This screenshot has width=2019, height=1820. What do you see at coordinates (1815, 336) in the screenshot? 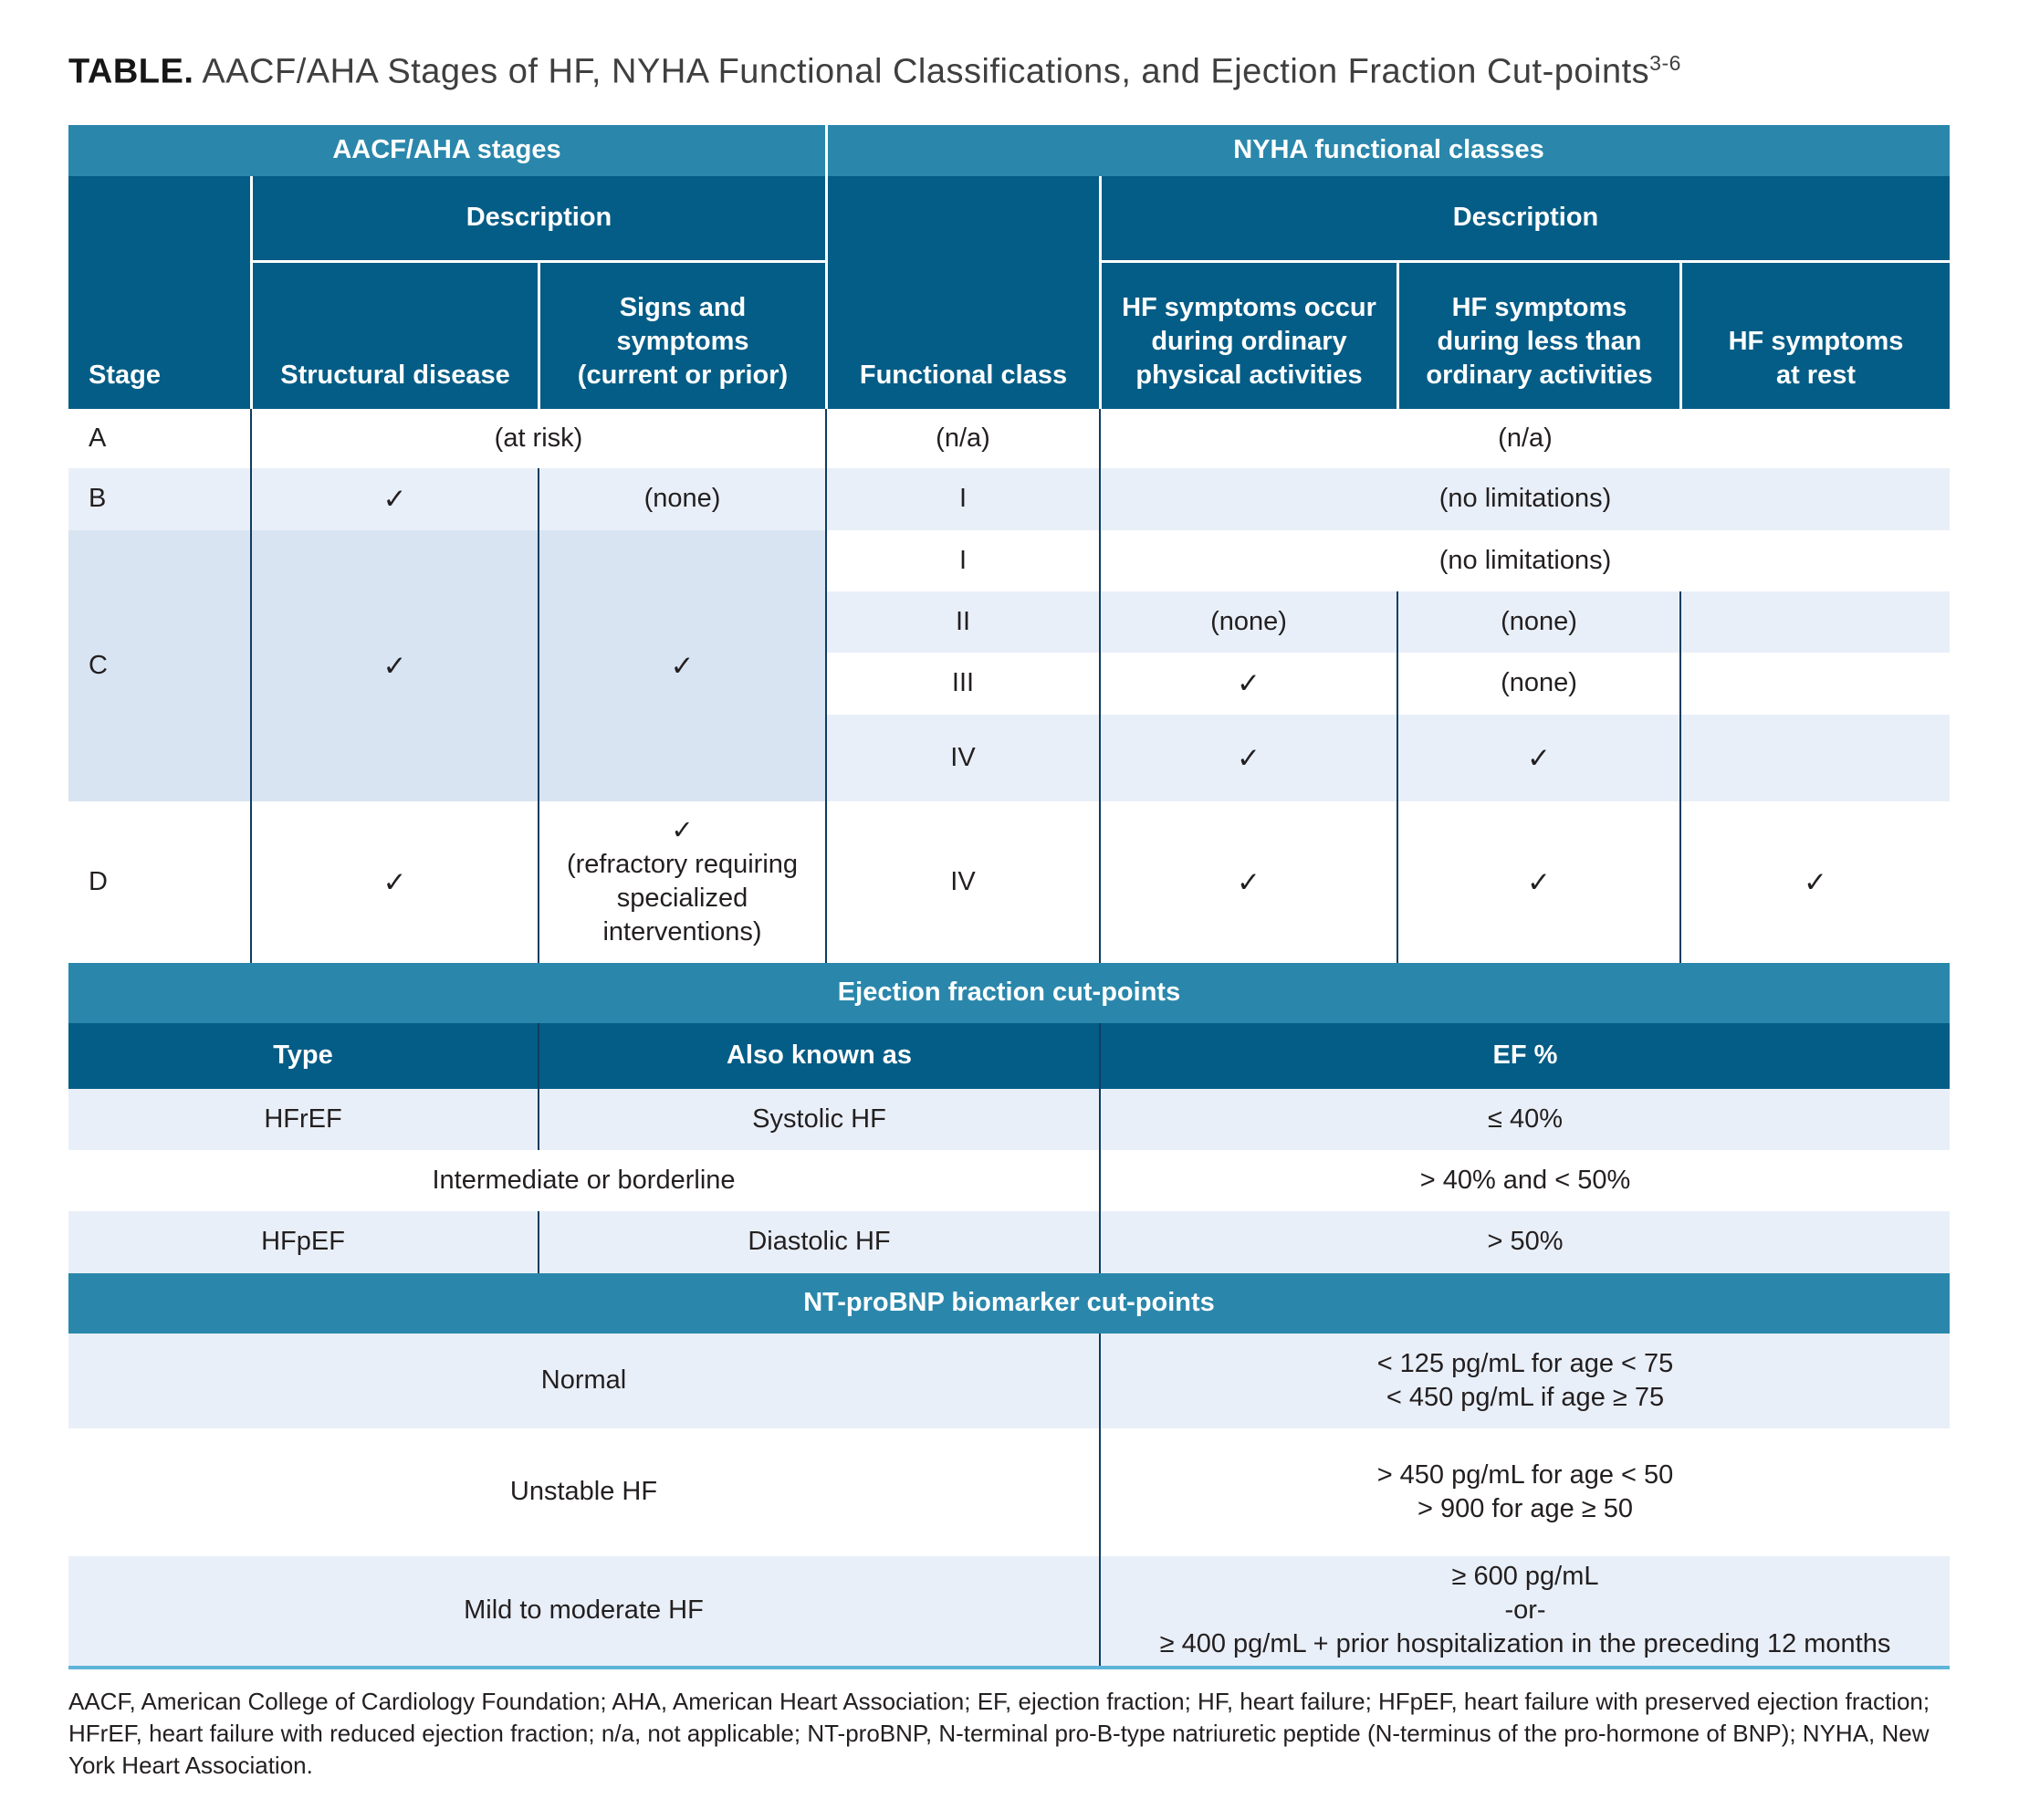
I see `col-header-hf-at-rest: HF symptoms at rest` at bounding box center [1815, 336].